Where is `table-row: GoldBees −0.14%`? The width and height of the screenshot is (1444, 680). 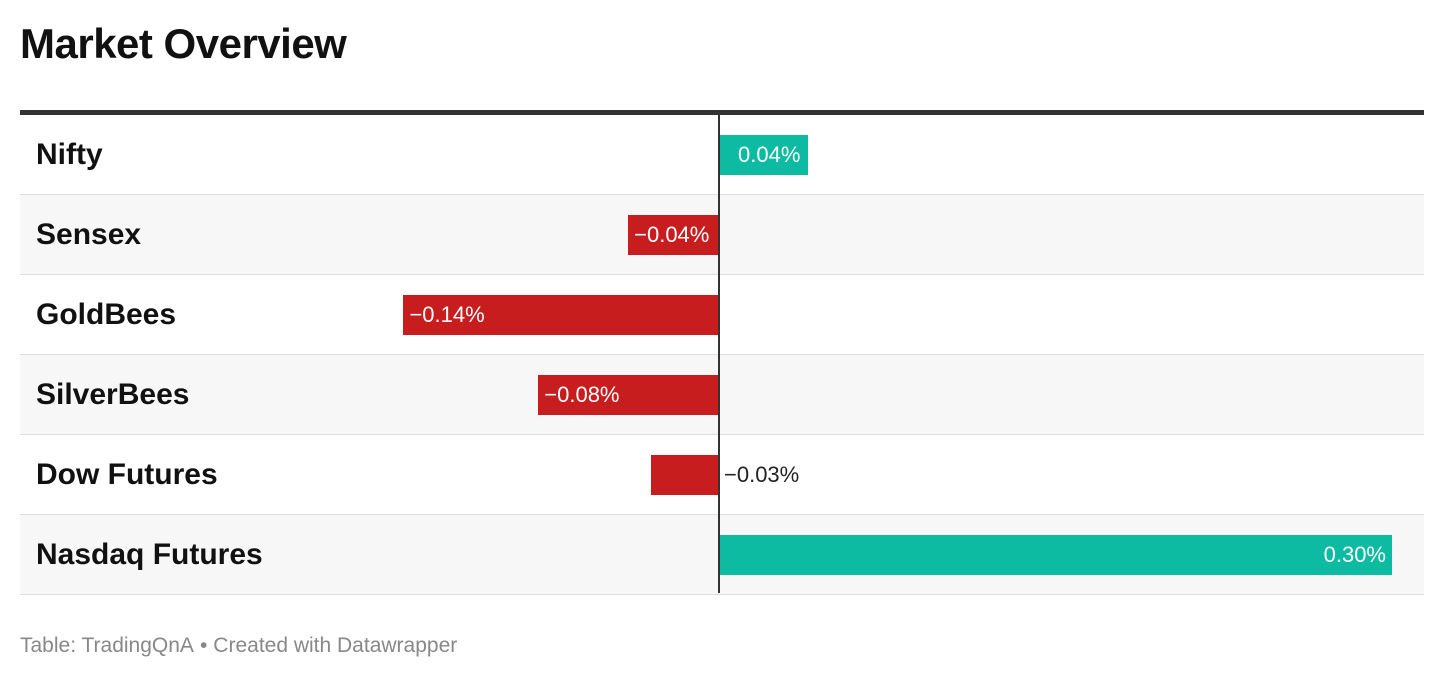 table-row: GoldBees −0.14% is located at coordinates (722, 315).